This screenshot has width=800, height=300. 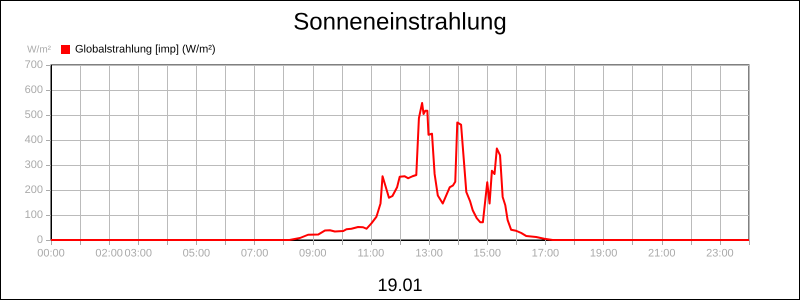 I want to click on x-axis-title: 19.01, so click(x=400, y=285).